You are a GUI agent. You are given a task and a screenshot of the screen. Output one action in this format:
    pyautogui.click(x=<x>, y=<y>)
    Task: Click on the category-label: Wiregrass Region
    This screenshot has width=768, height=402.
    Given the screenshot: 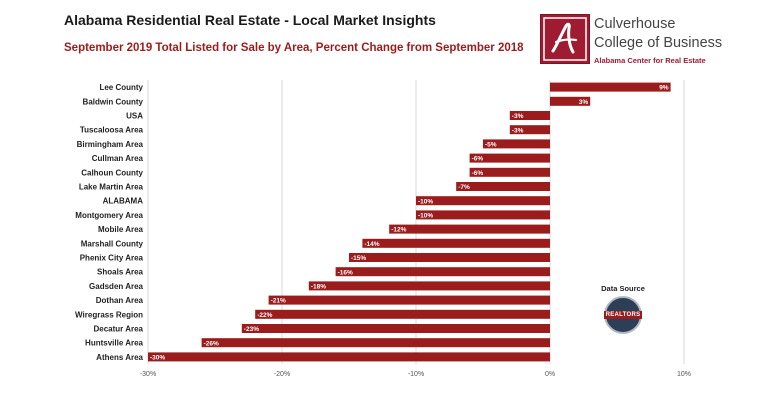 What is the action you would take?
    pyautogui.click(x=109, y=314)
    